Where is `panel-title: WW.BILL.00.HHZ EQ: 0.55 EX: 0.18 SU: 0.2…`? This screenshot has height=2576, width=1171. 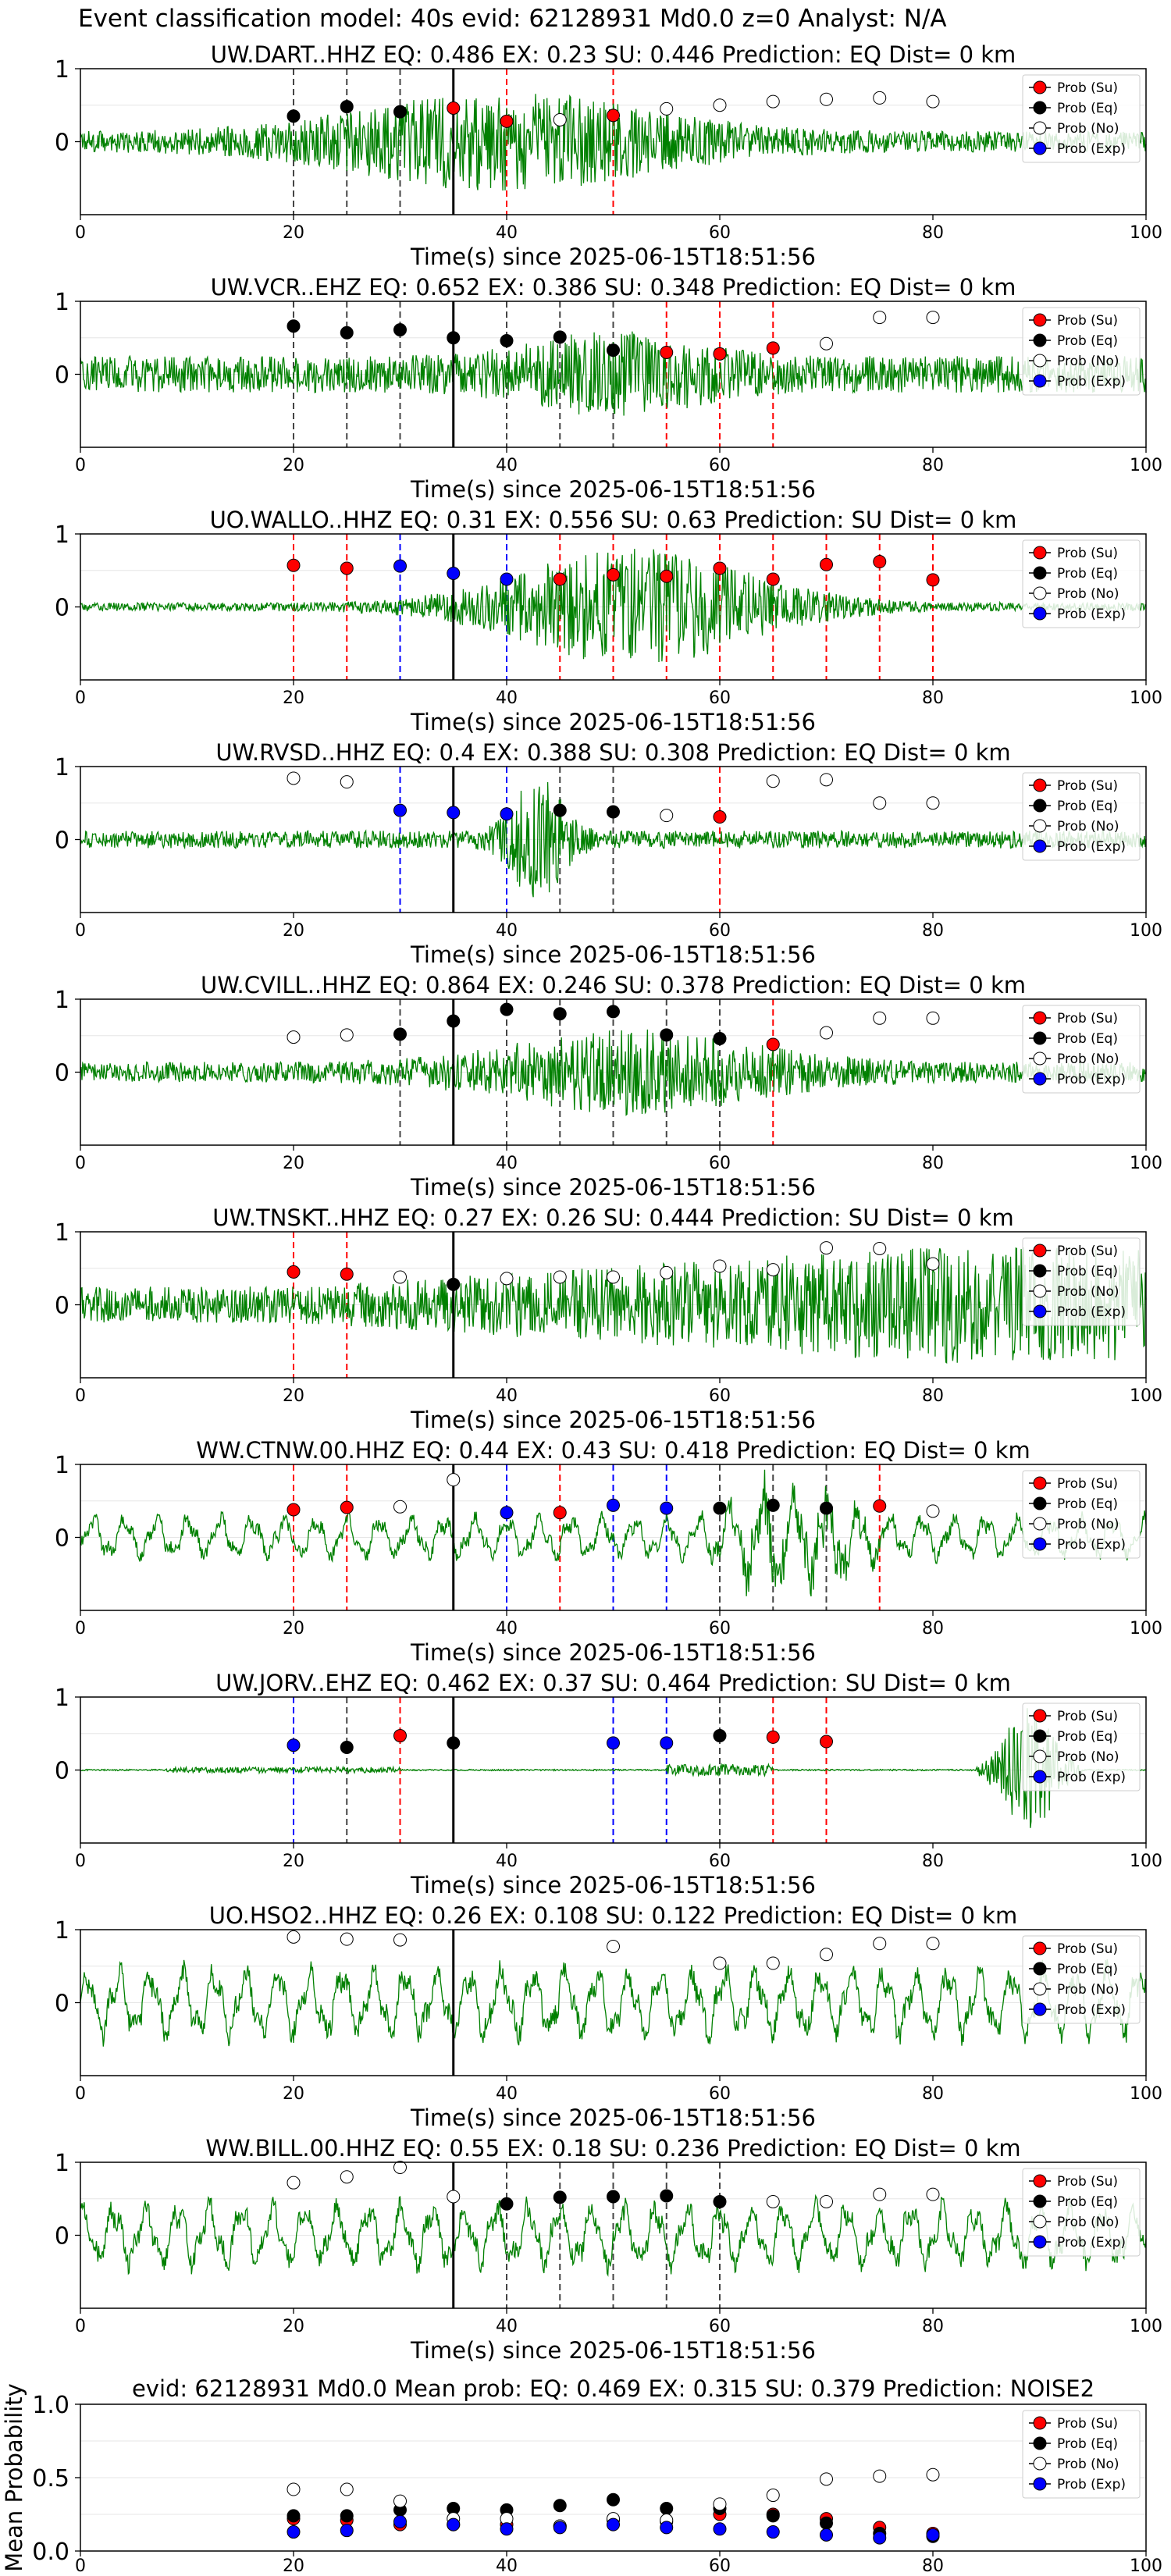
panel-title: WW.BILL.00.HHZ EQ: 0.55 EX: 0.18 SU: 0.2… is located at coordinates (612, 2148).